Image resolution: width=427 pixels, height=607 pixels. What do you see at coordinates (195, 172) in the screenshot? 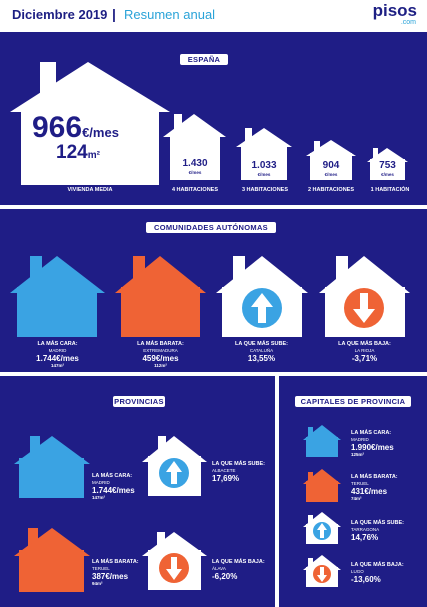
I see `room-4-unit: €/mes` at bounding box center [195, 172].